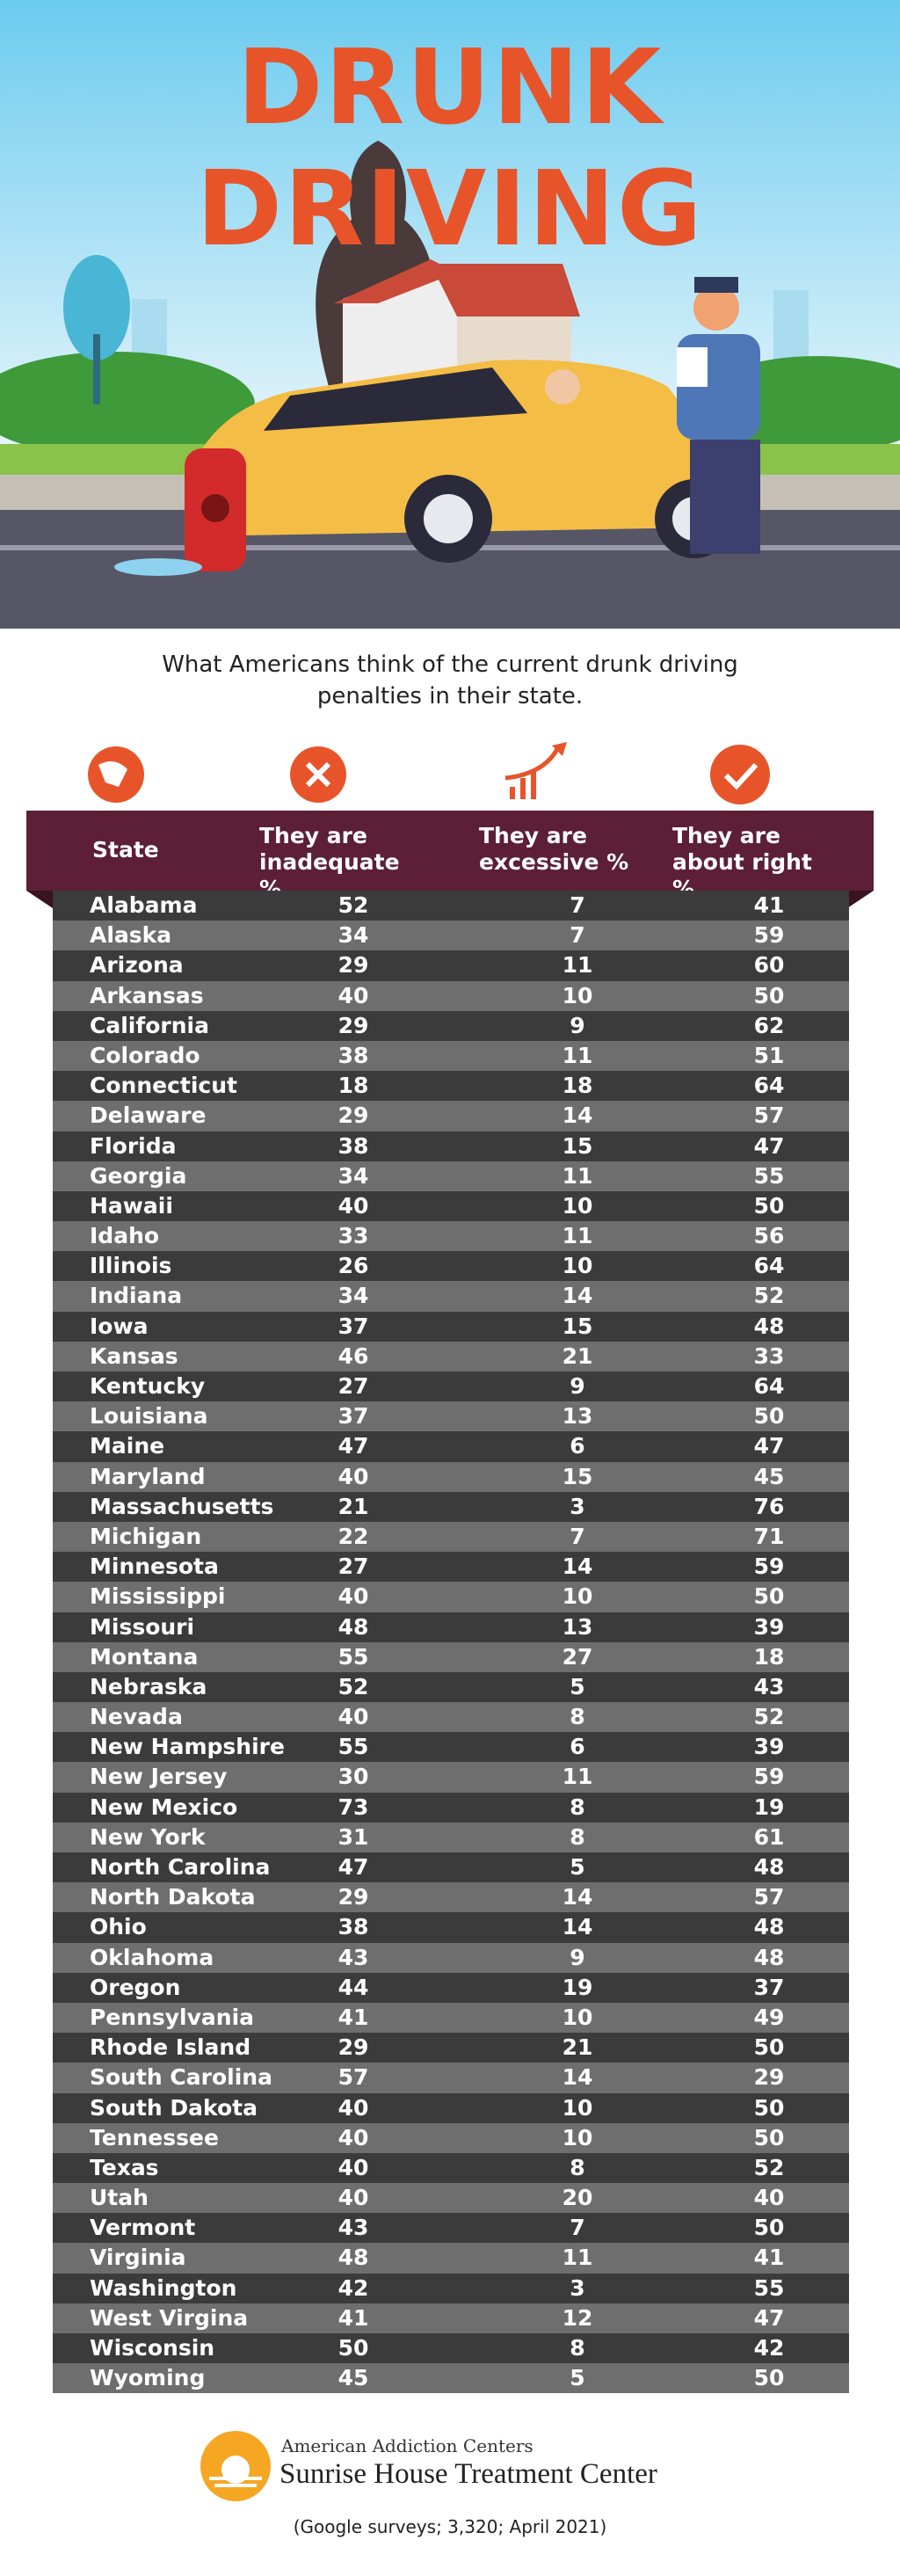  I want to click on table-row: Hawaii 40 10 50, so click(451, 1206).